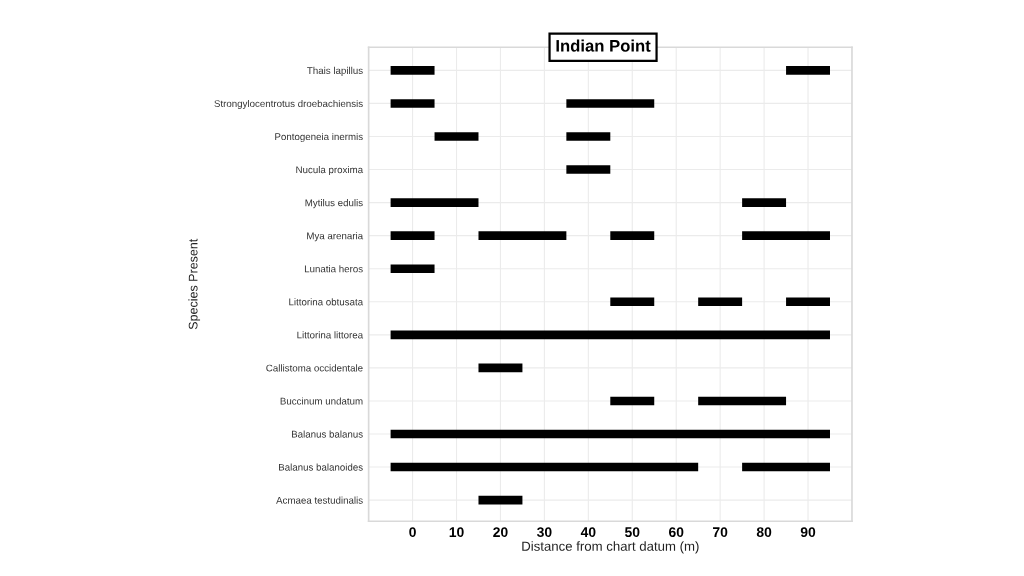  I want to click on y-axis-title: Species Present, so click(194, 284).